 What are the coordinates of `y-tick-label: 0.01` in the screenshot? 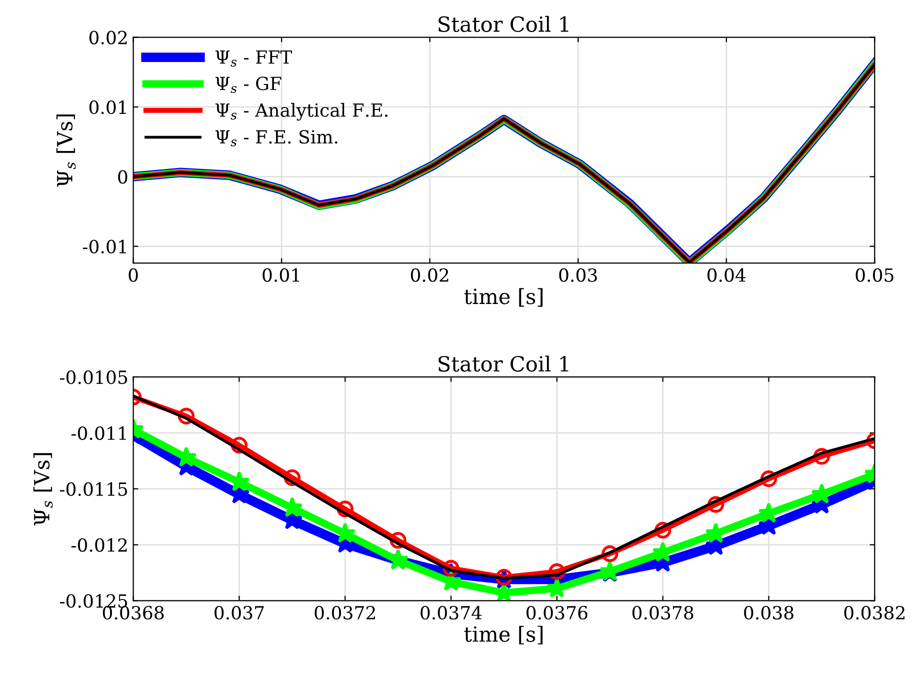 It's located at (107, 107).